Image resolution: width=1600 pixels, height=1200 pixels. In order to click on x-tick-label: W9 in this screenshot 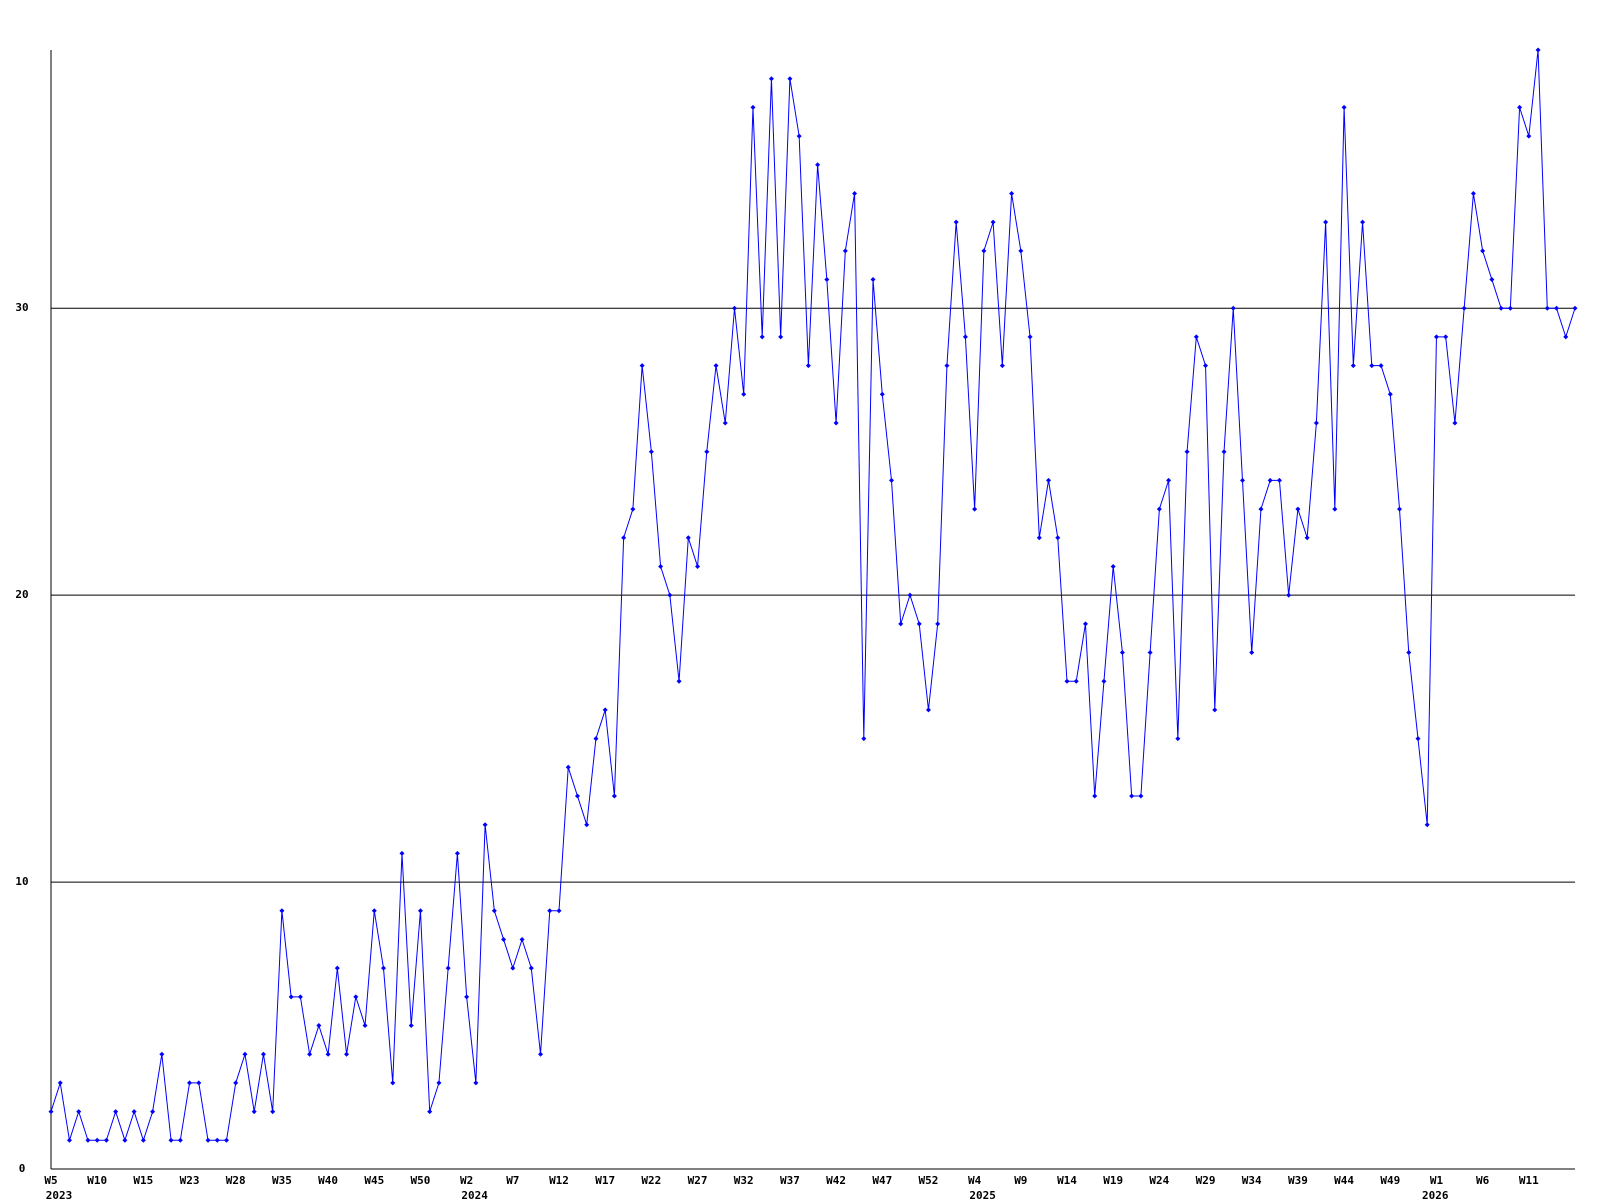, I will do `click(1020, 1180)`.